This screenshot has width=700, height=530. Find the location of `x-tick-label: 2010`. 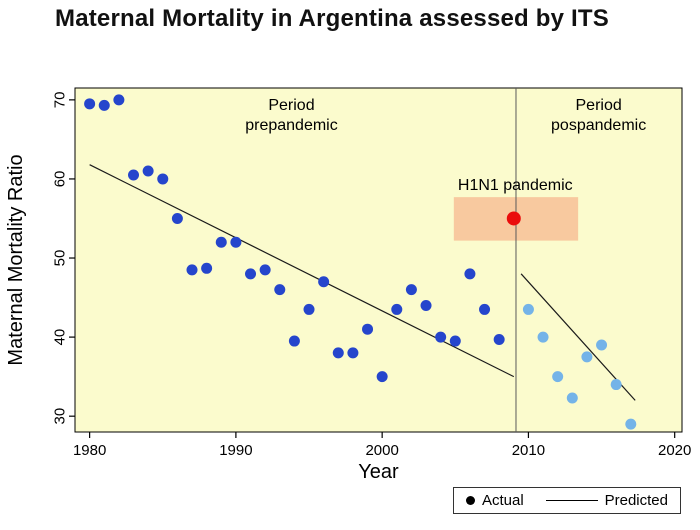

x-tick-label: 2010 is located at coordinates (528, 450).